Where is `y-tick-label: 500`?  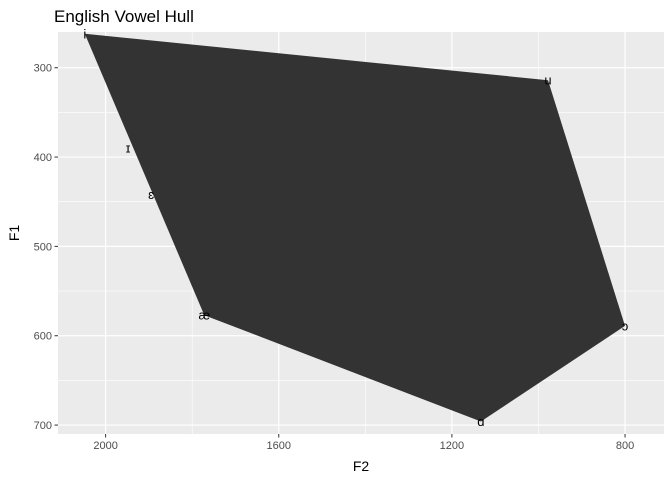 y-tick-label: 500 is located at coordinates (43, 247).